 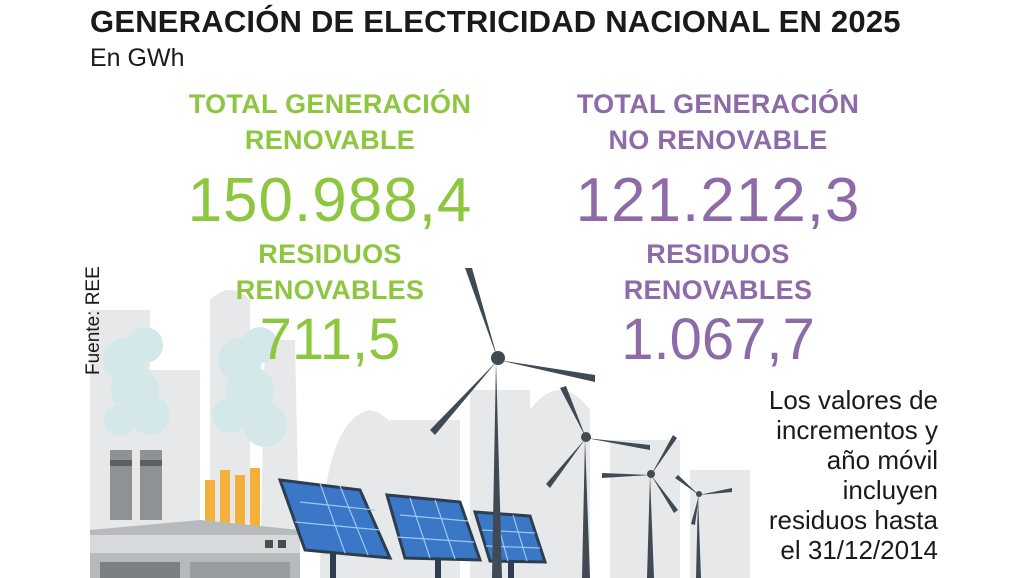 I want to click on renewable-residues-label-line2: RENOVABLES, so click(x=330, y=290).